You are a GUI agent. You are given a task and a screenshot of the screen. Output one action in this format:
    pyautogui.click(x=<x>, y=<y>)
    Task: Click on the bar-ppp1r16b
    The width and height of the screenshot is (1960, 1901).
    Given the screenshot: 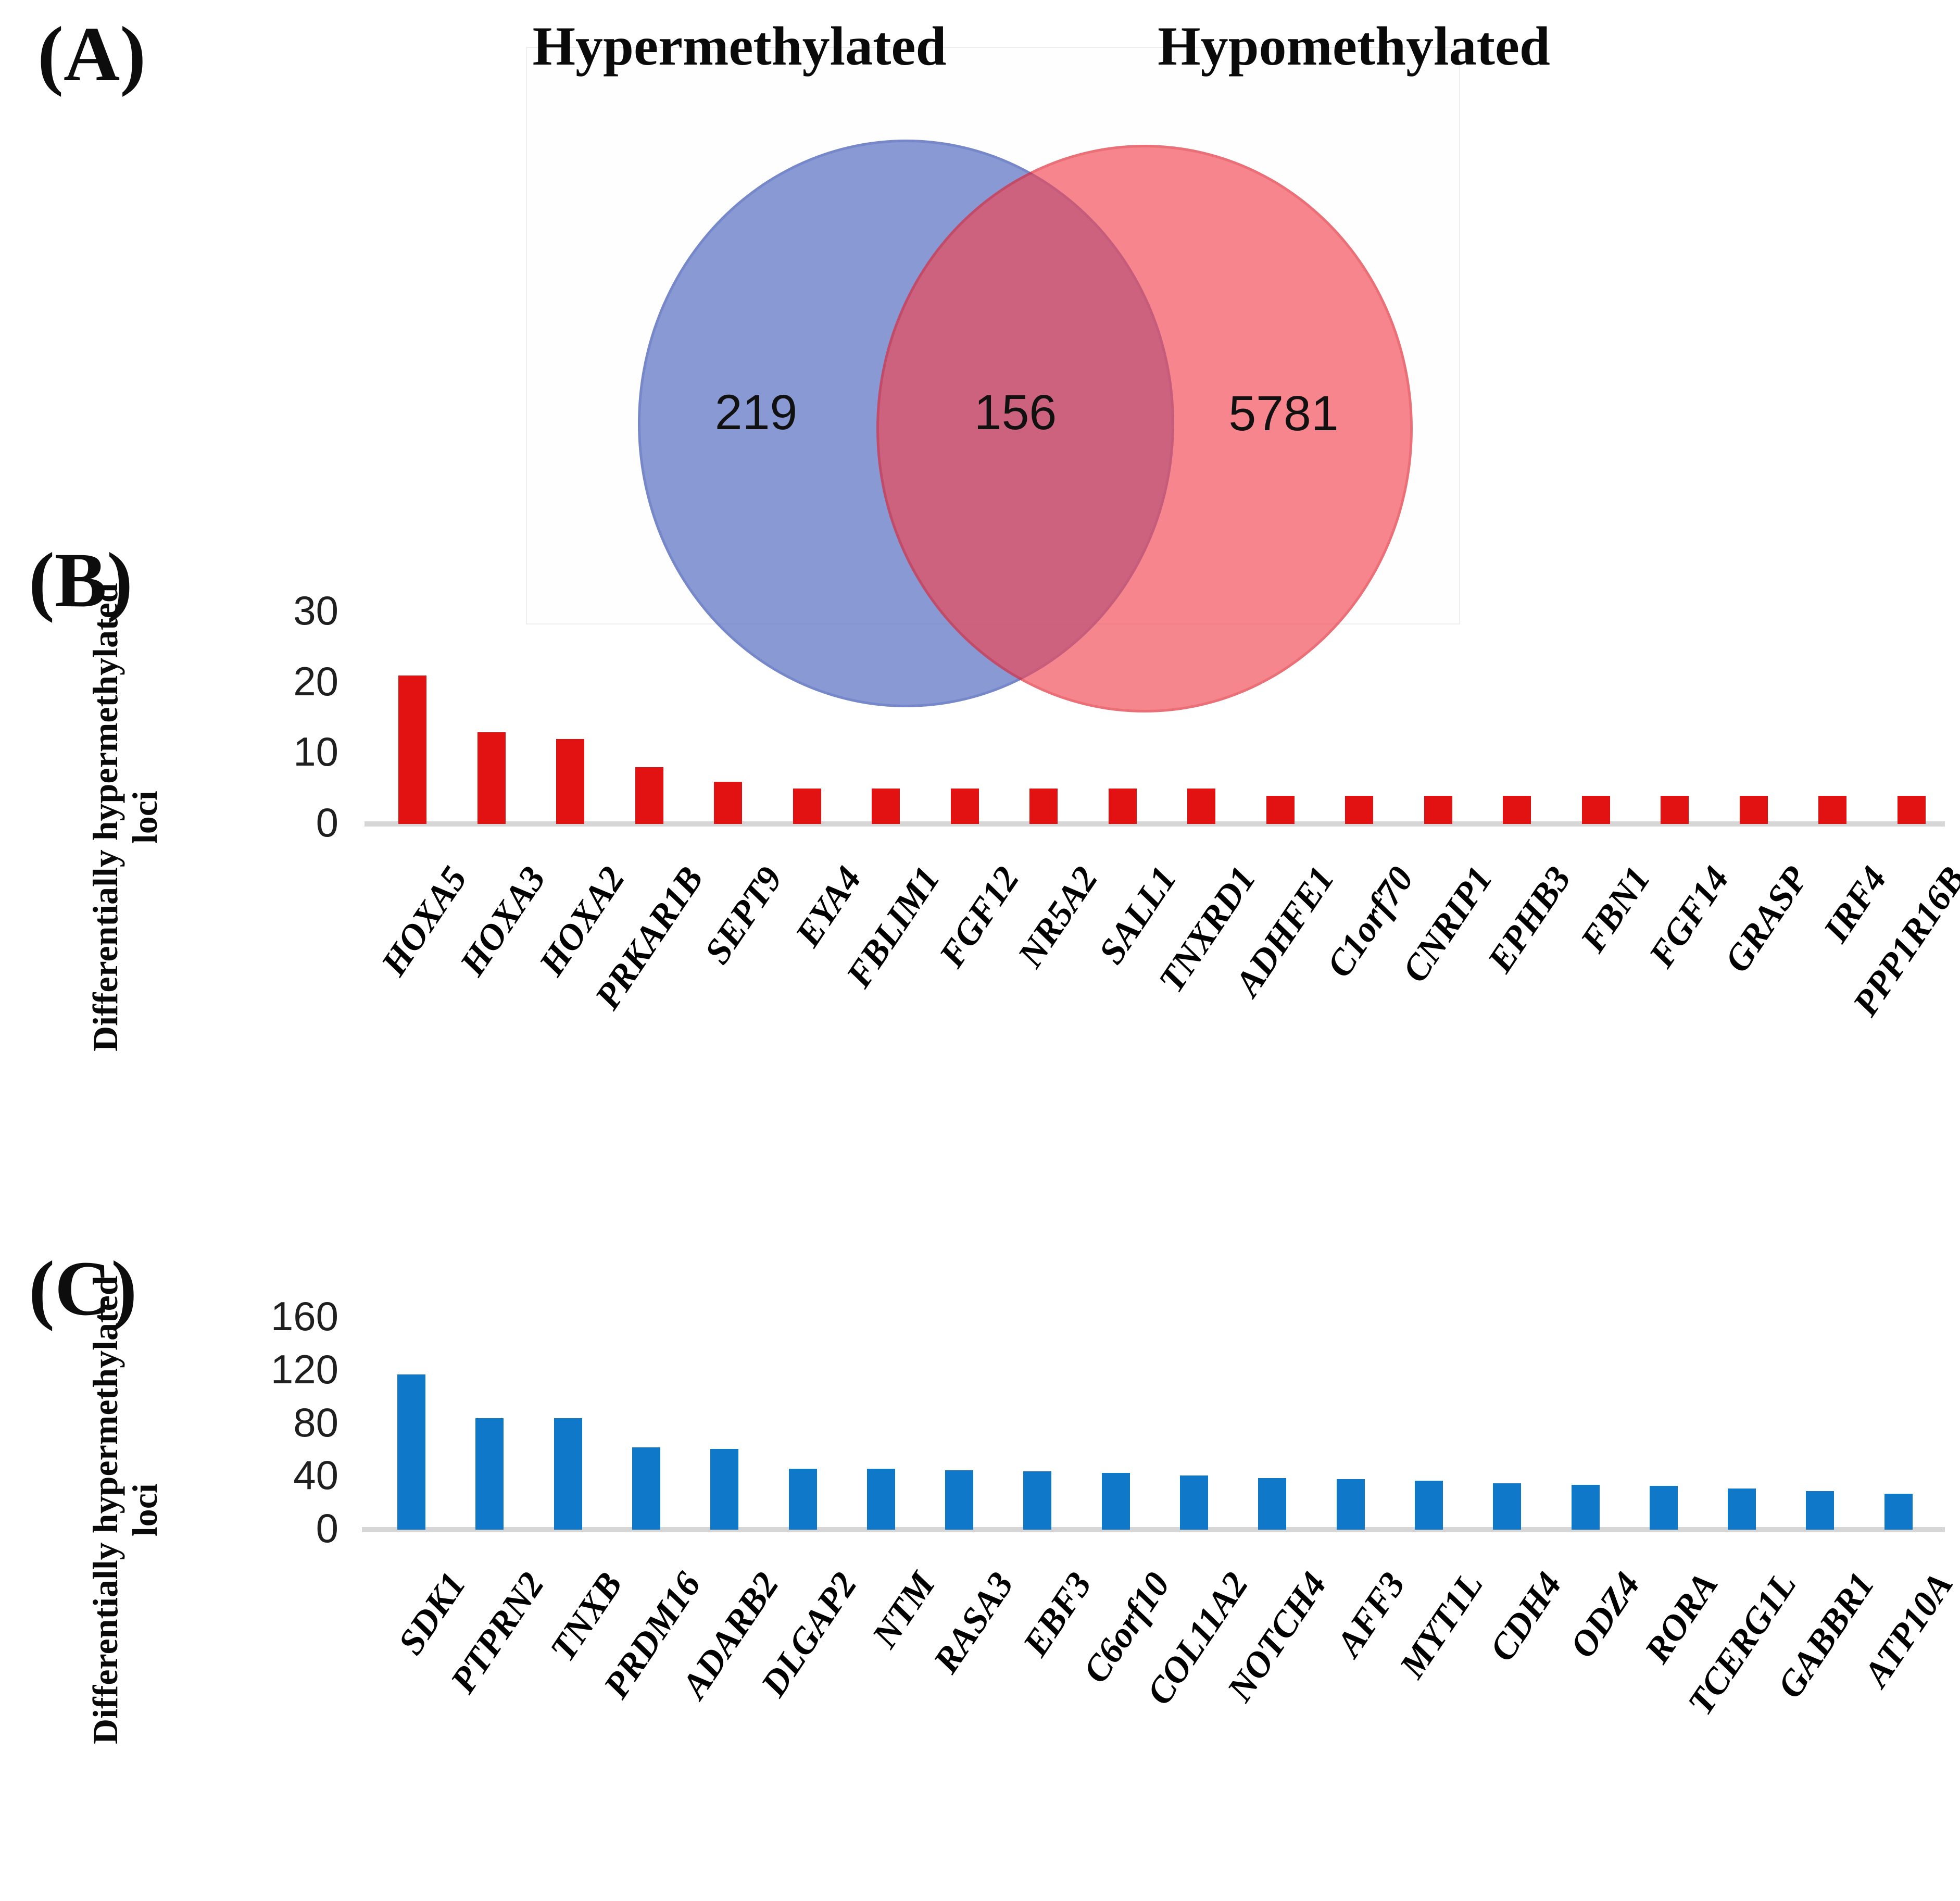 What is the action you would take?
    pyautogui.click(x=1912, y=810)
    